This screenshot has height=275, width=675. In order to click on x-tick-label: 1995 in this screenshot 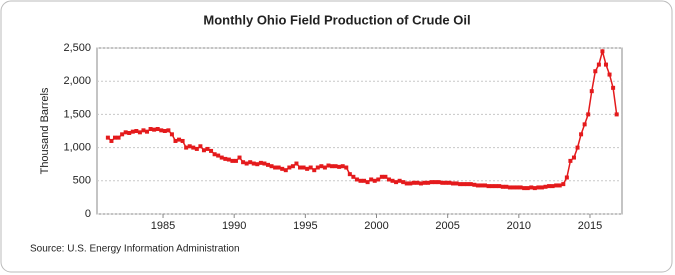, I will do `click(305, 226)`.